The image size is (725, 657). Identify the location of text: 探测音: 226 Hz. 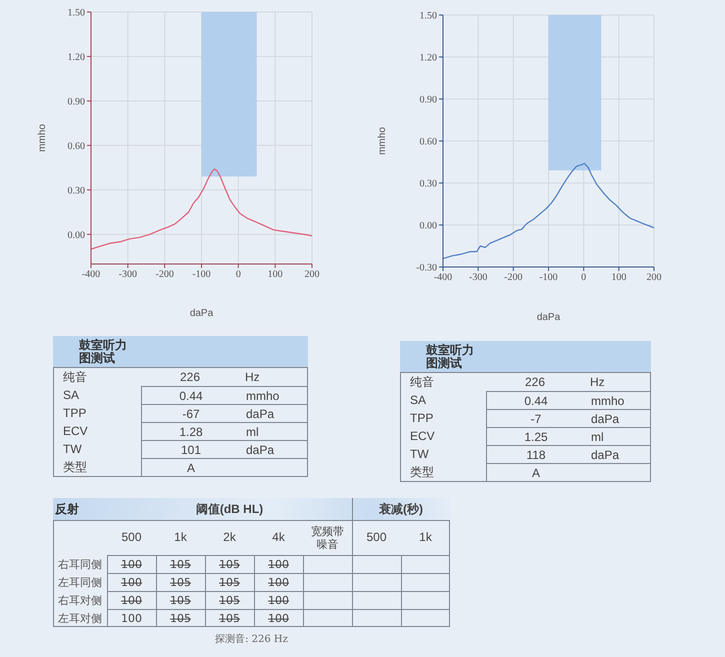
(251, 639).